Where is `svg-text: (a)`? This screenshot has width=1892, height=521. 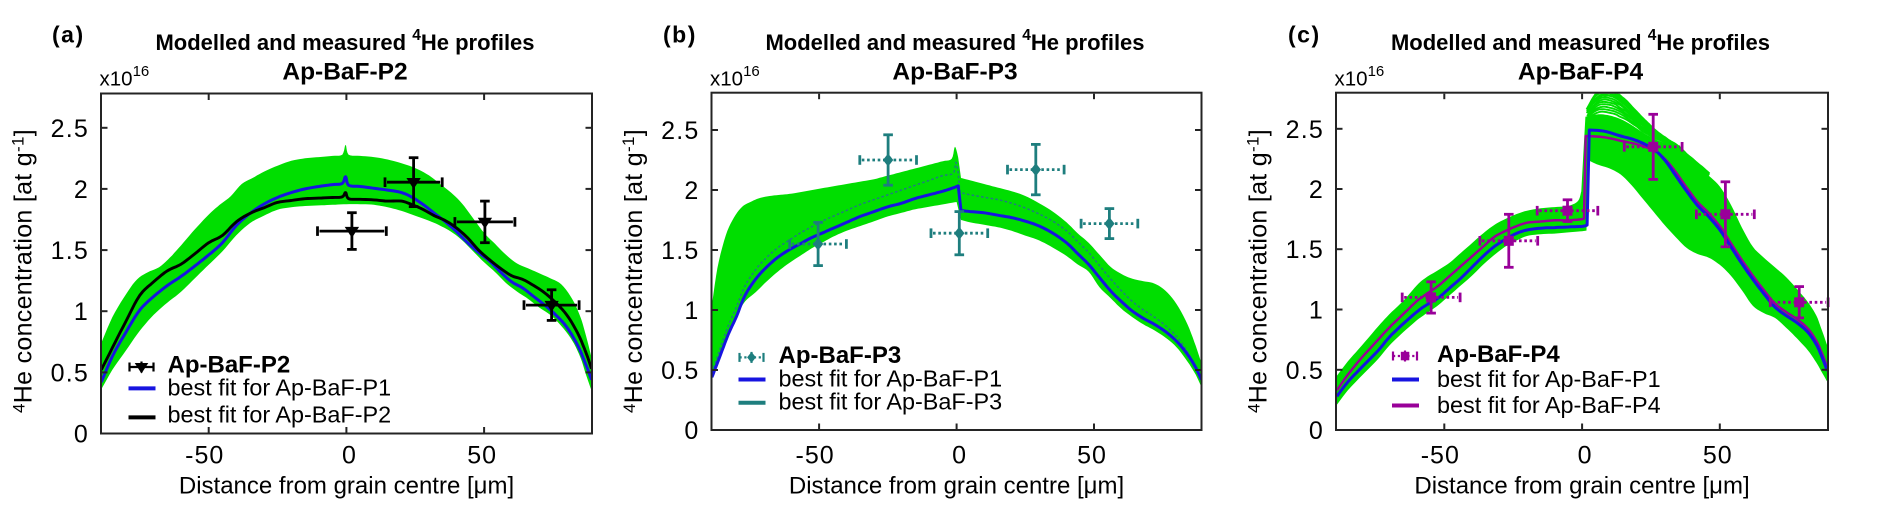
svg-text: (a) is located at coordinates (68, 35).